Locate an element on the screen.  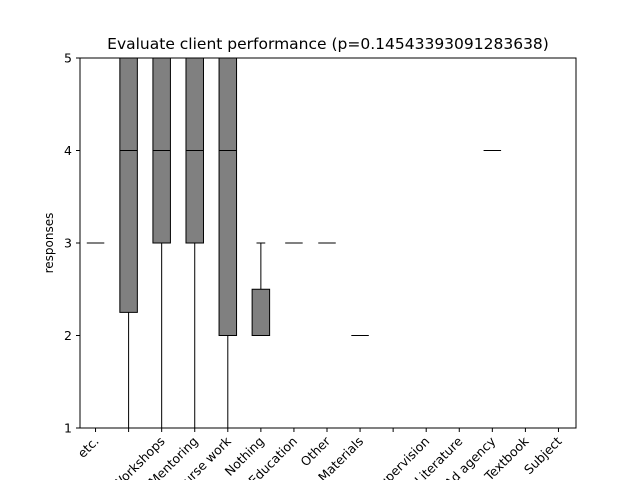
y-axis-label: responses is located at coordinates (49, 243).